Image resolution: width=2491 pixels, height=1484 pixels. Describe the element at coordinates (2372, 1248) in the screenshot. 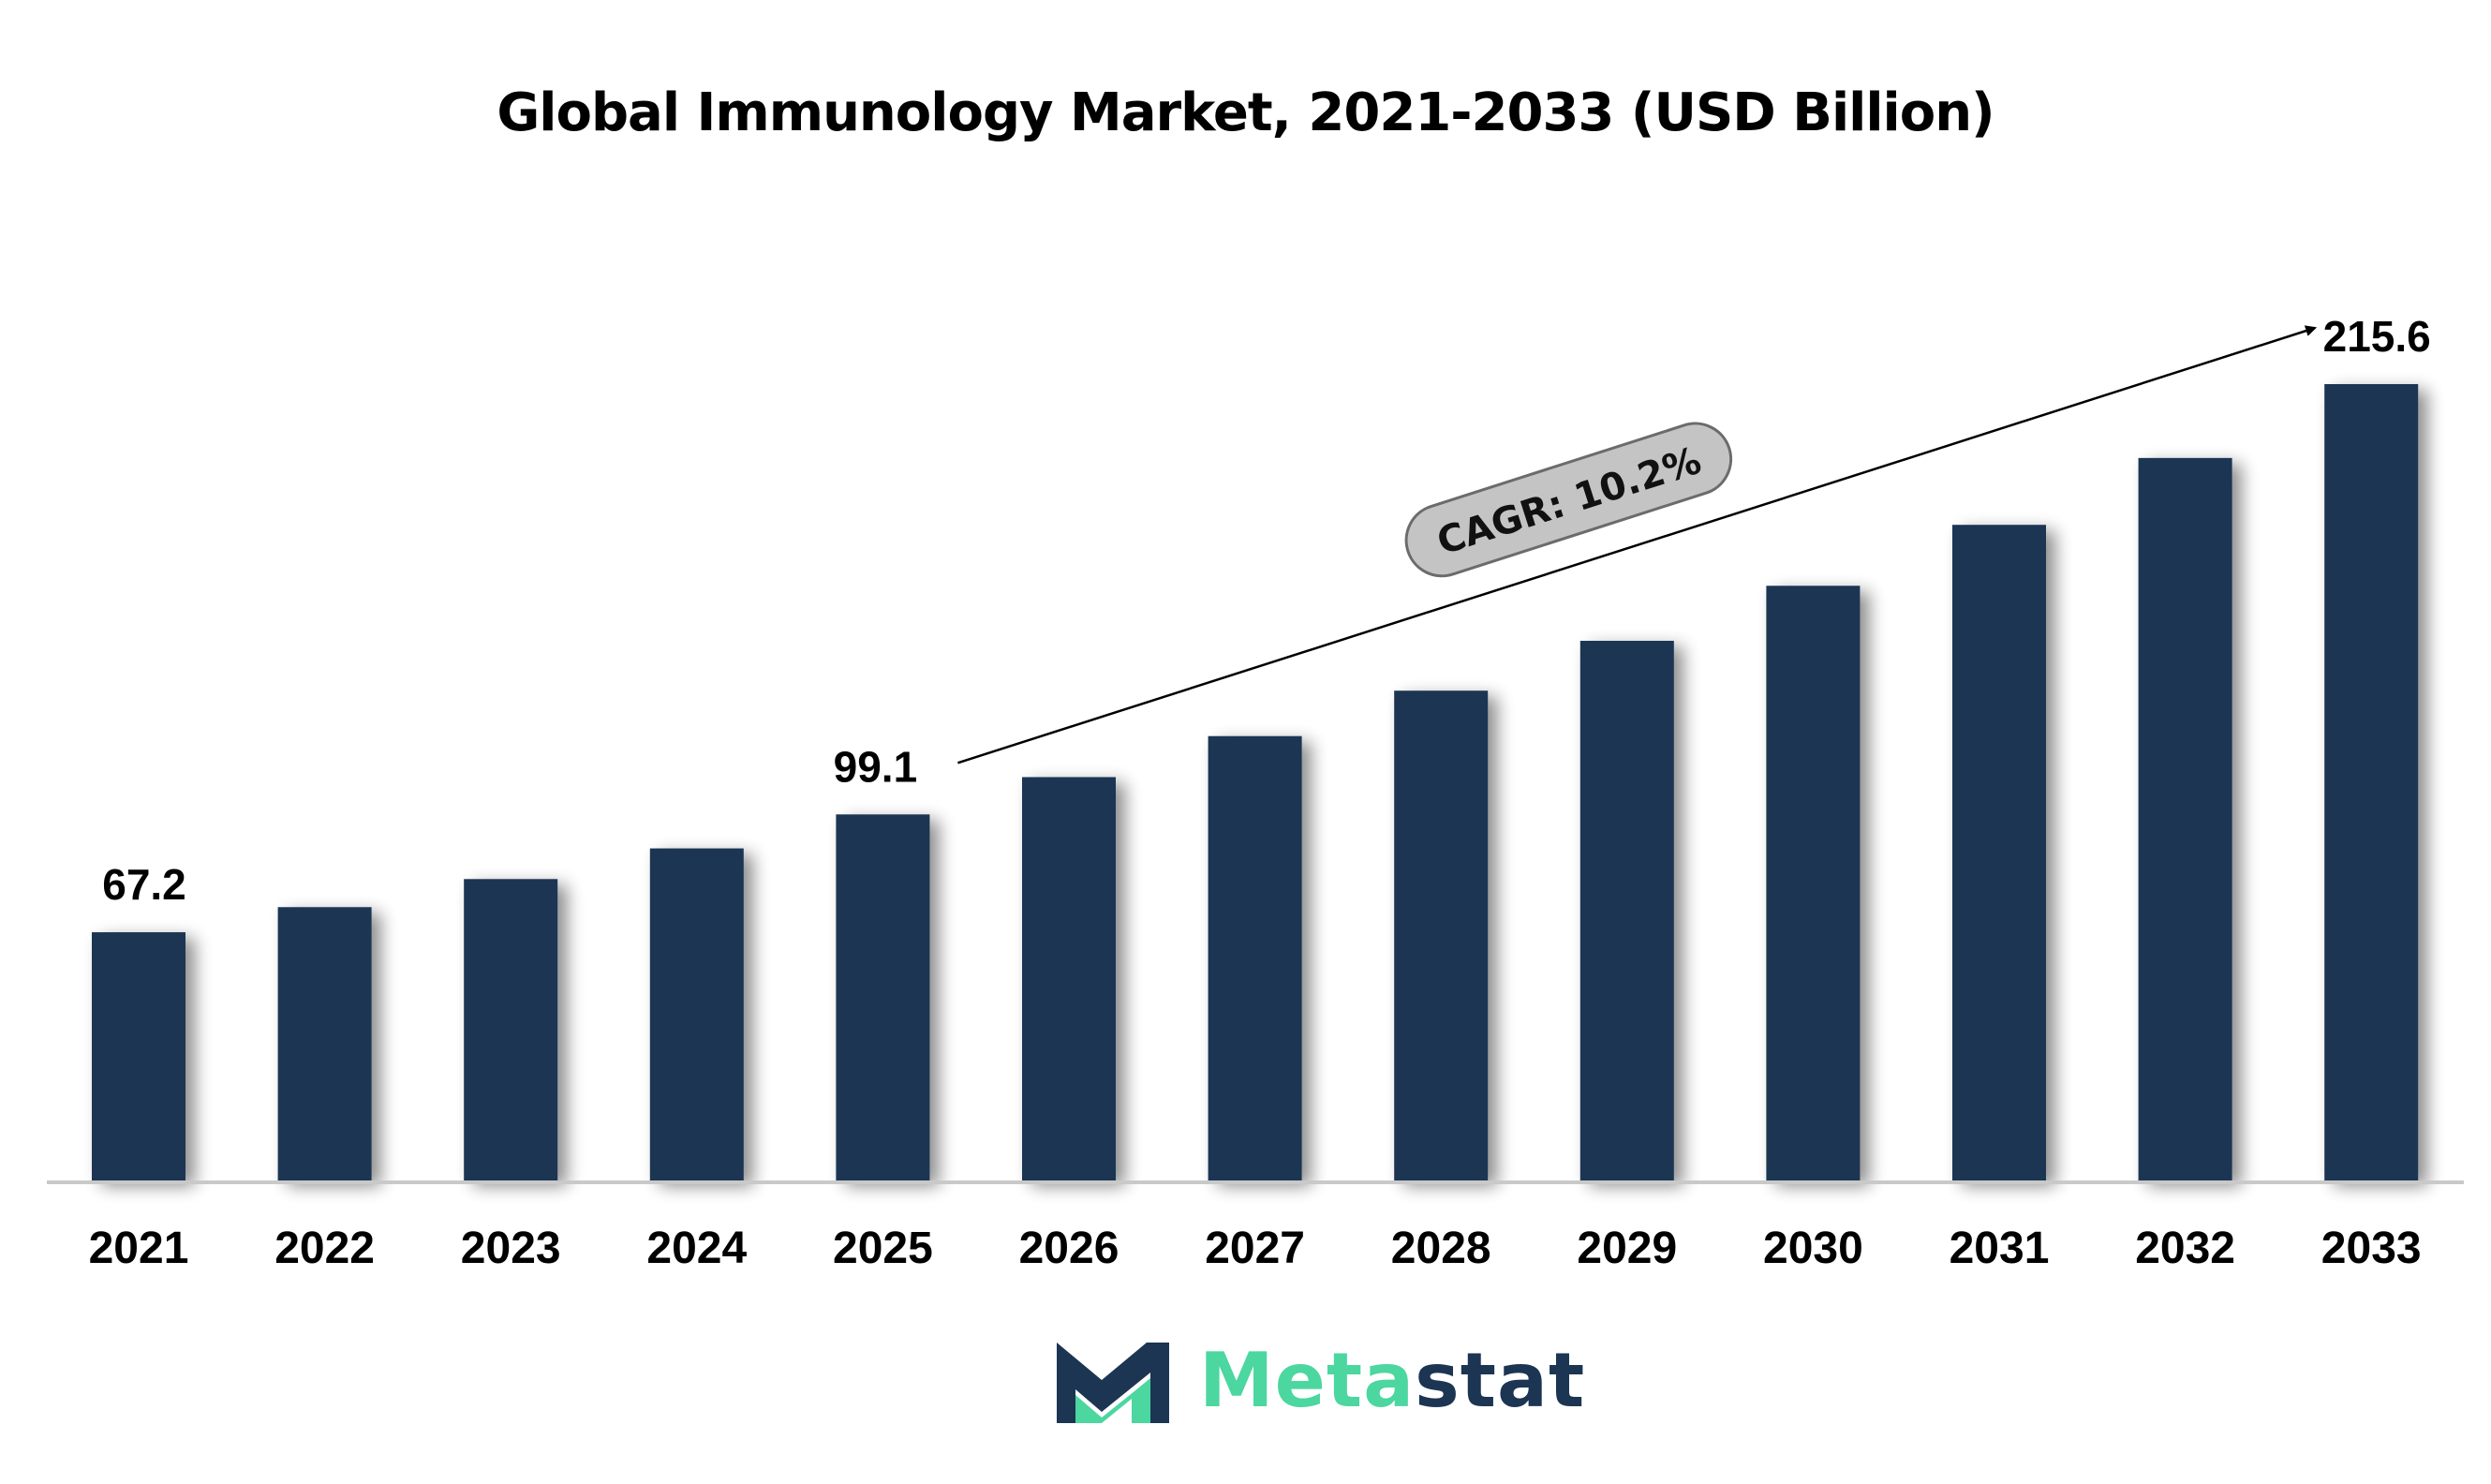

I see `x-tick-label-2033: 2033` at that location.